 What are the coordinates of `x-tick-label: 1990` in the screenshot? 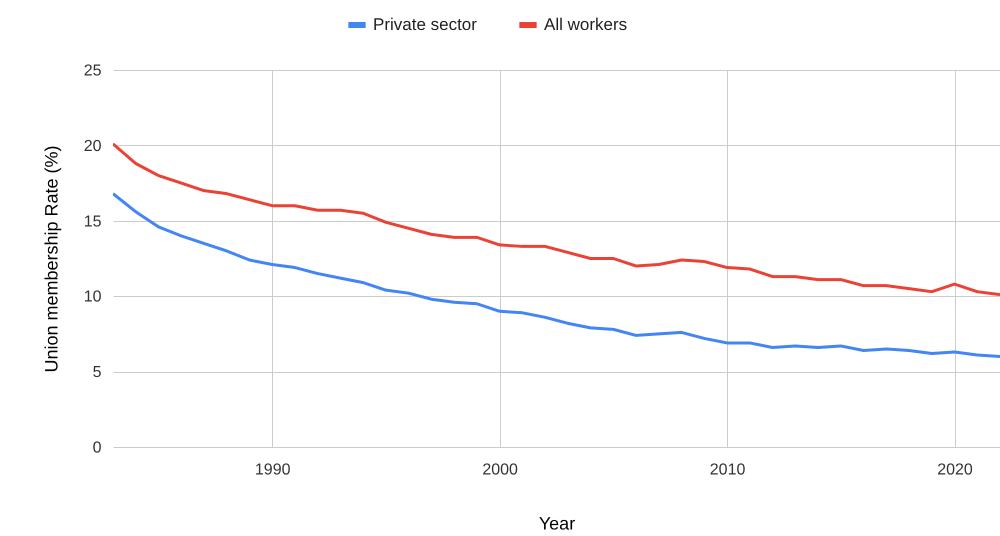 It's located at (272, 470).